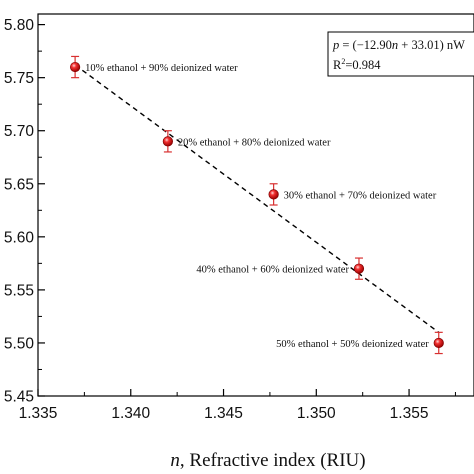 This screenshot has height=474, width=474. I want to click on y-tick-labels: 5.45 5.50 5.55 5.60 5.65 5.70 5.75 5.80, so click(19, 211).